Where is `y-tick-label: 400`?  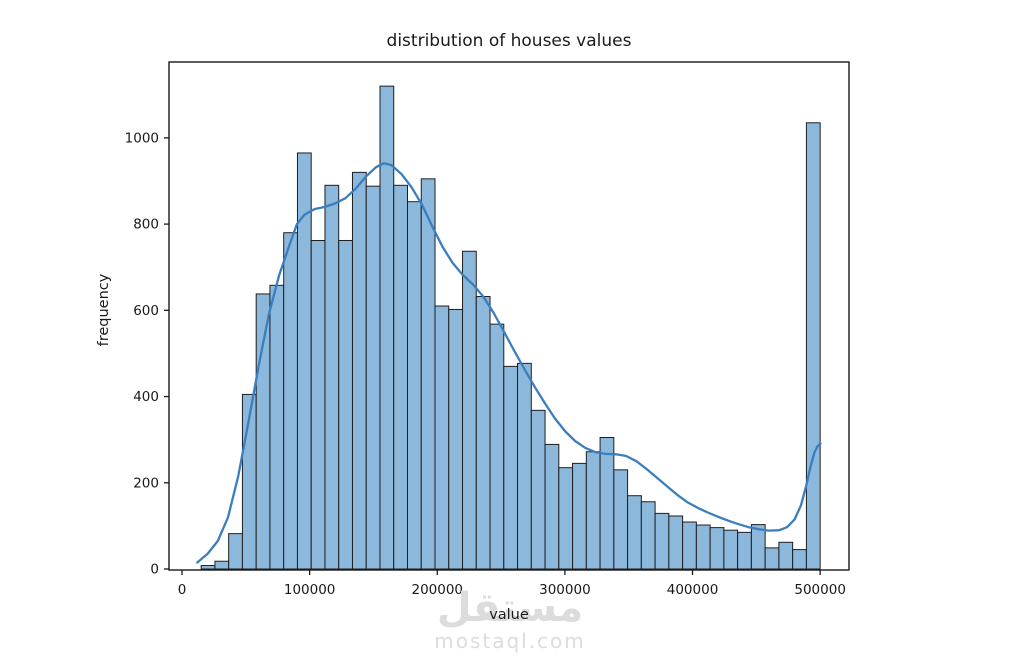 y-tick-label: 400 is located at coordinates (146, 397).